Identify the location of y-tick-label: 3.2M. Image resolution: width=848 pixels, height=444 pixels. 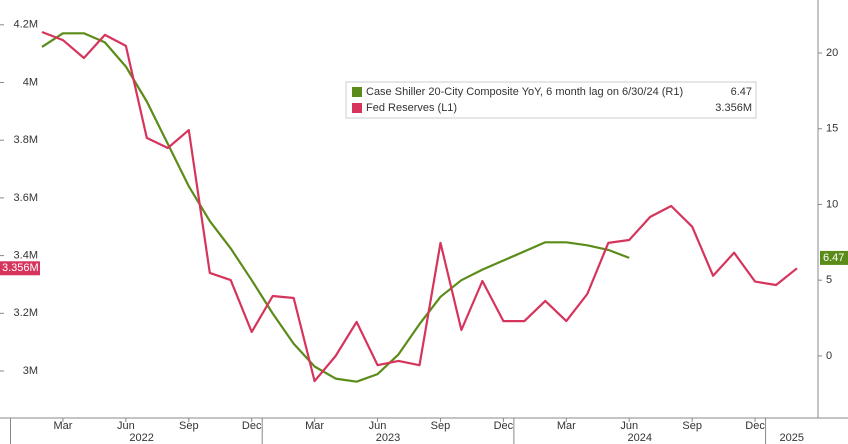
(26, 313).